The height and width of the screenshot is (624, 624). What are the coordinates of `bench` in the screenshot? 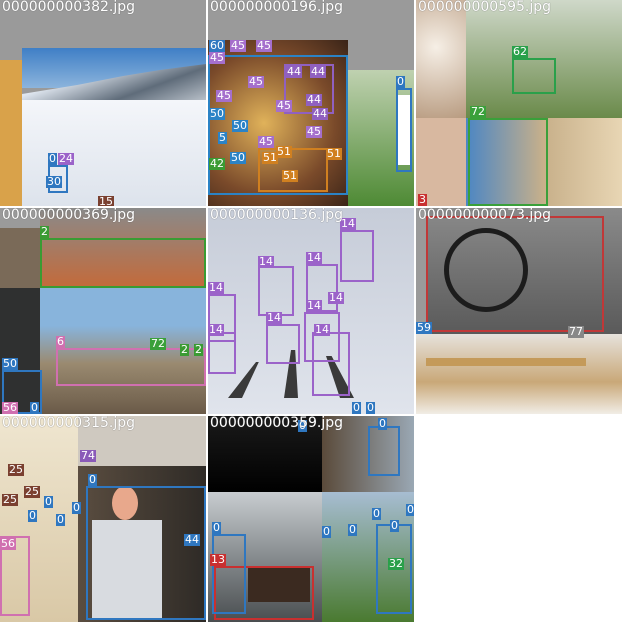 It's located at (279, 584).